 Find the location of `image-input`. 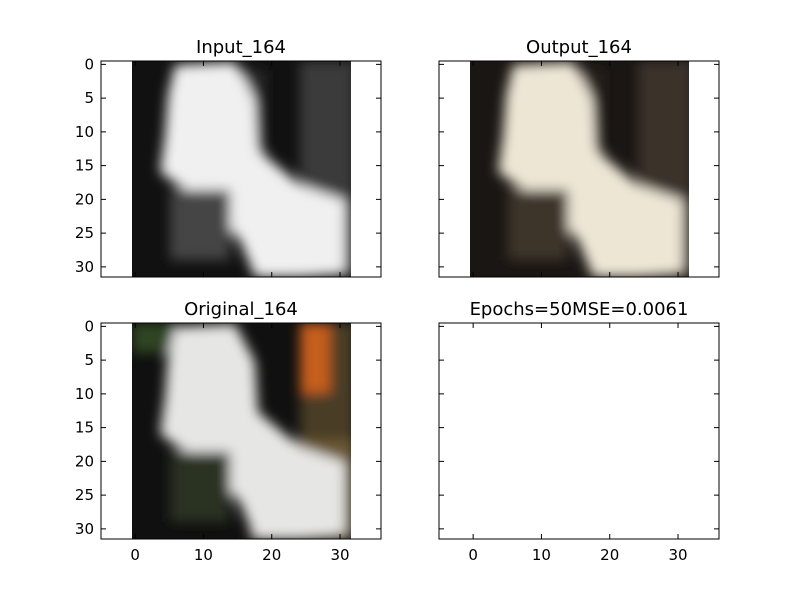

image-input is located at coordinates (241, 169).